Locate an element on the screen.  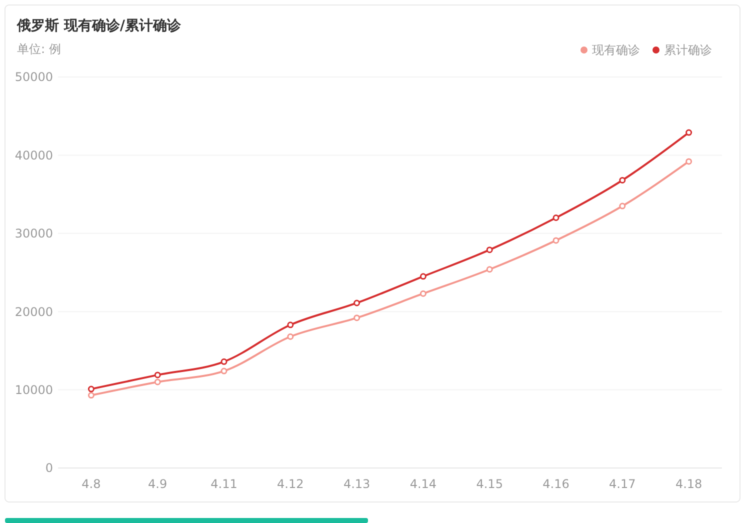
x-tick-label: 4.14 is located at coordinates (423, 484).